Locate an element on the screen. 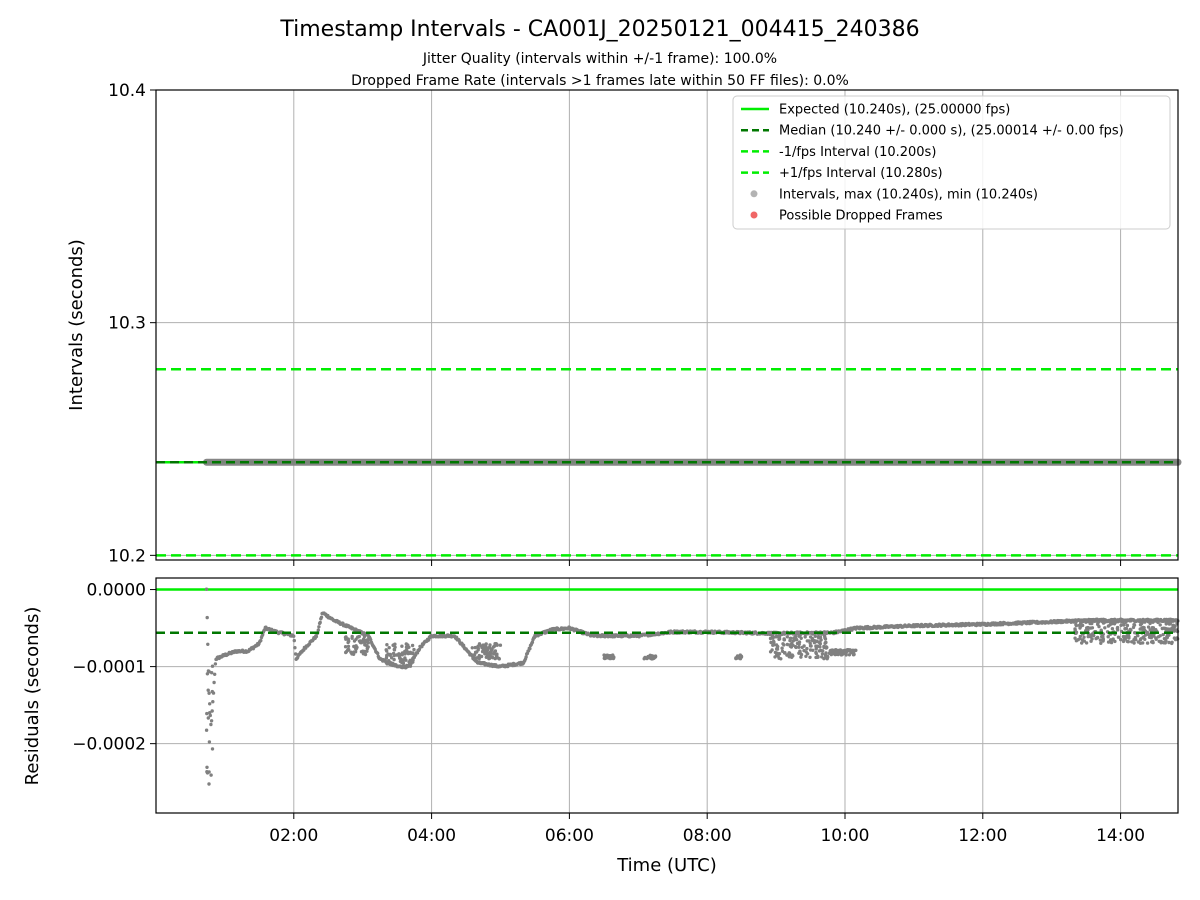 The height and width of the screenshot is (900, 1200). legend-label-2: -1/fps Interval (10.200s) is located at coordinates (857, 152).